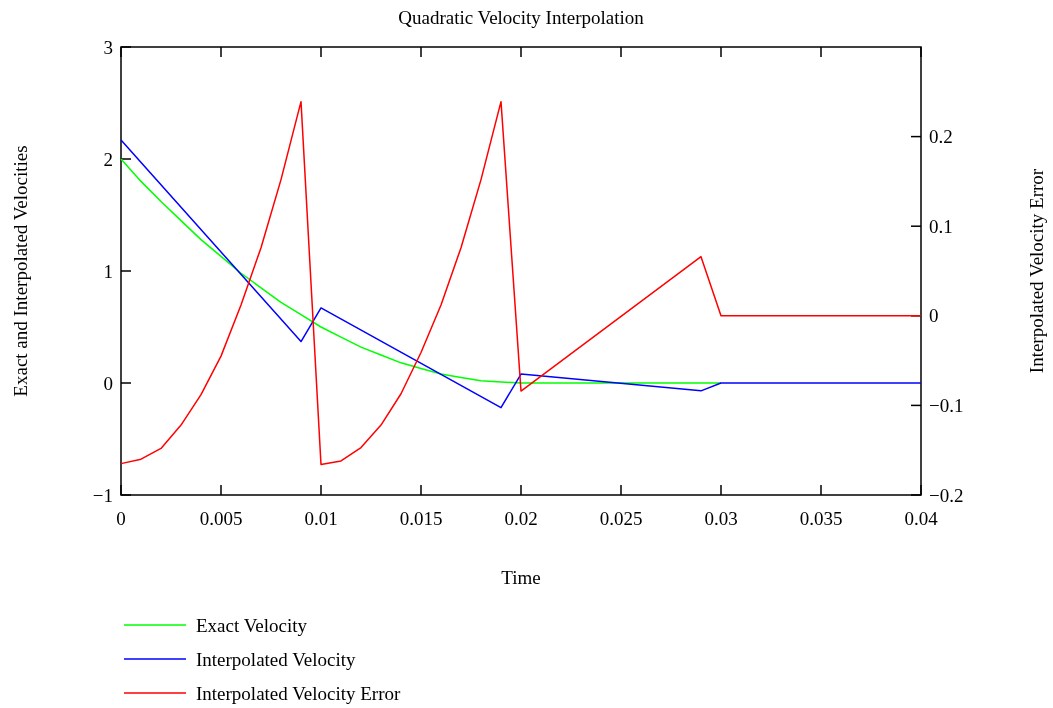  I want to click on y-tick-label: 1, so click(108, 271).